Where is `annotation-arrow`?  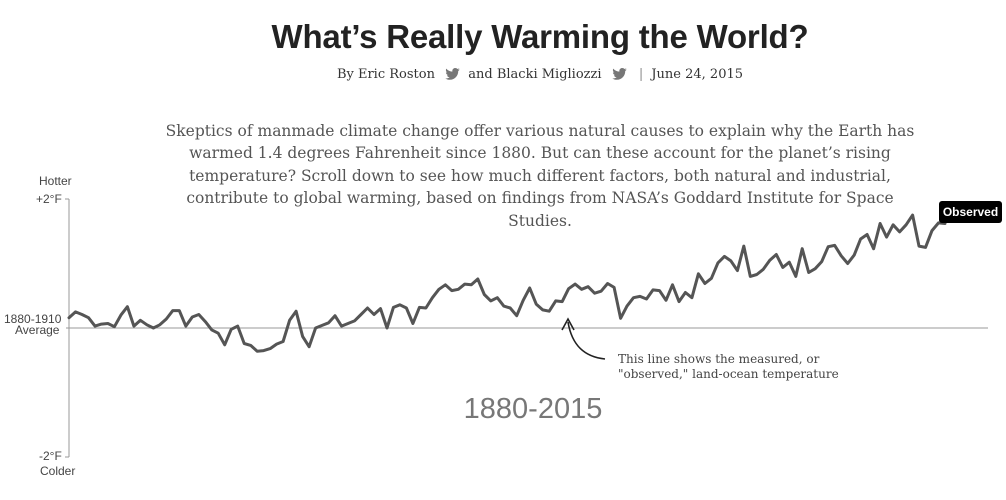 annotation-arrow is located at coordinates (586, 340).